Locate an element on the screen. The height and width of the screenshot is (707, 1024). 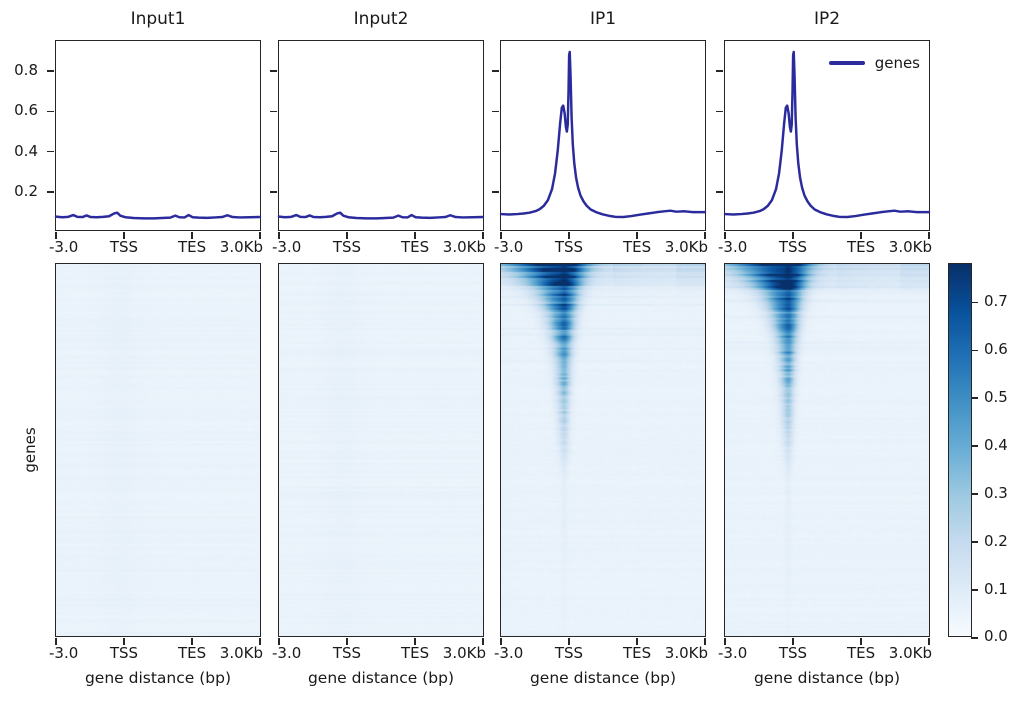
colorbar is located at coordinates (963, 451).